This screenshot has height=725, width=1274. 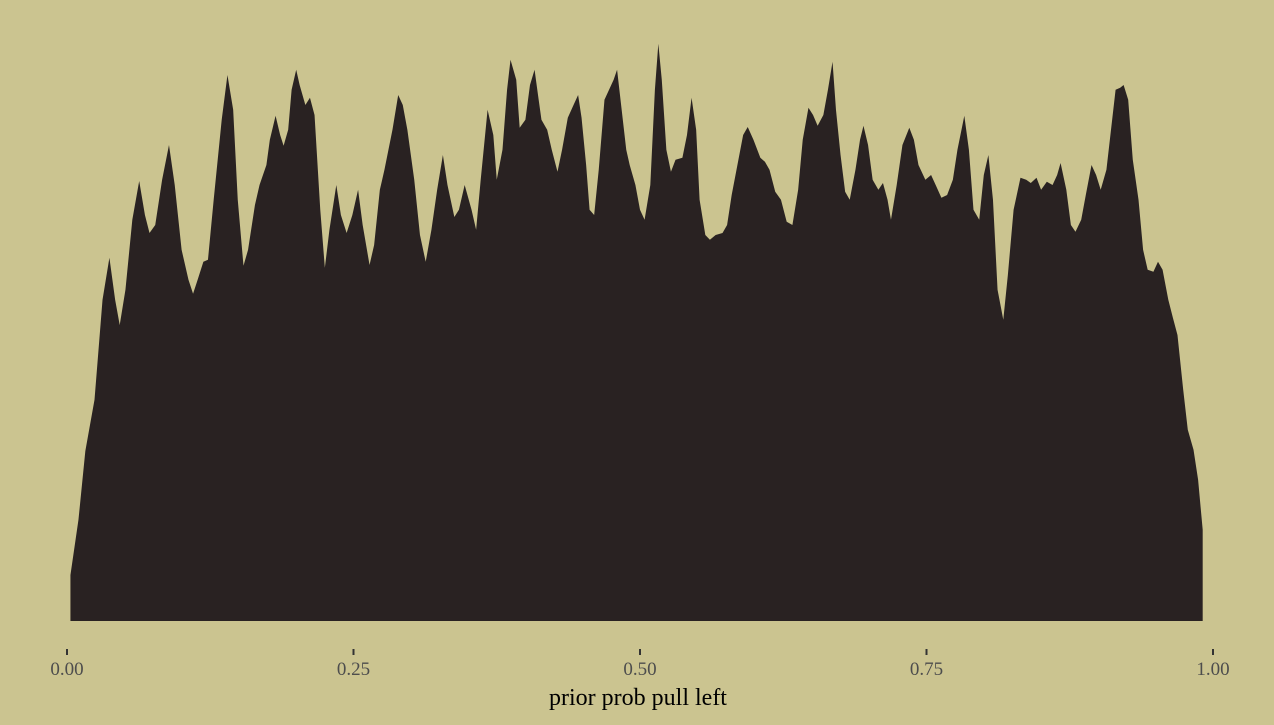 I want to click on x-tick-label: 0.75, so click(x=926, y=669).